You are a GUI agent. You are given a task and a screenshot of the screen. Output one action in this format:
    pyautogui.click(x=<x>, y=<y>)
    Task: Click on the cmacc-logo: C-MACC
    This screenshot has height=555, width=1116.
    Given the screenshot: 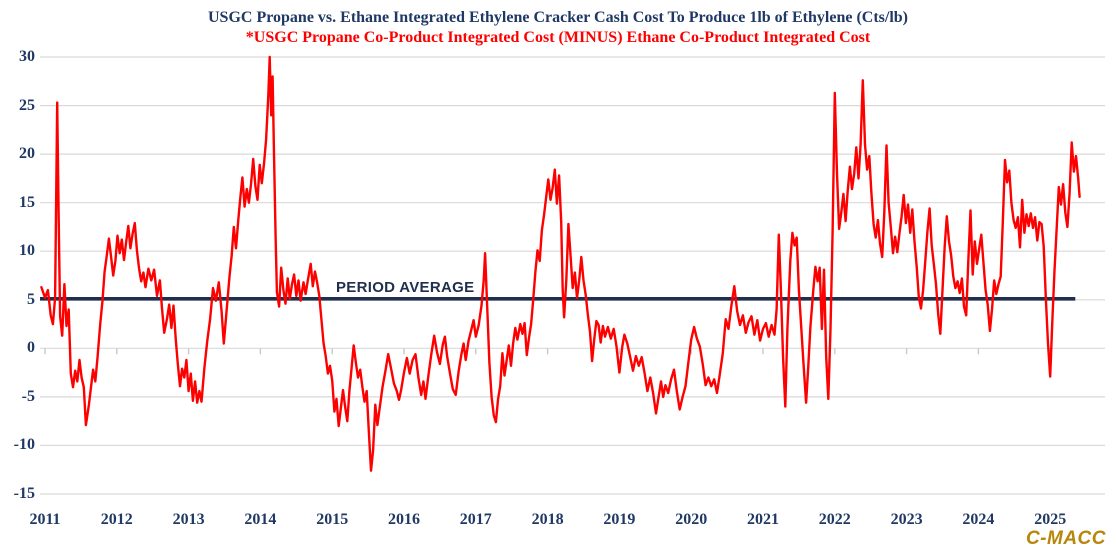 What is the action you would take?
    pyautogui.click(x=1065, y=538)
    